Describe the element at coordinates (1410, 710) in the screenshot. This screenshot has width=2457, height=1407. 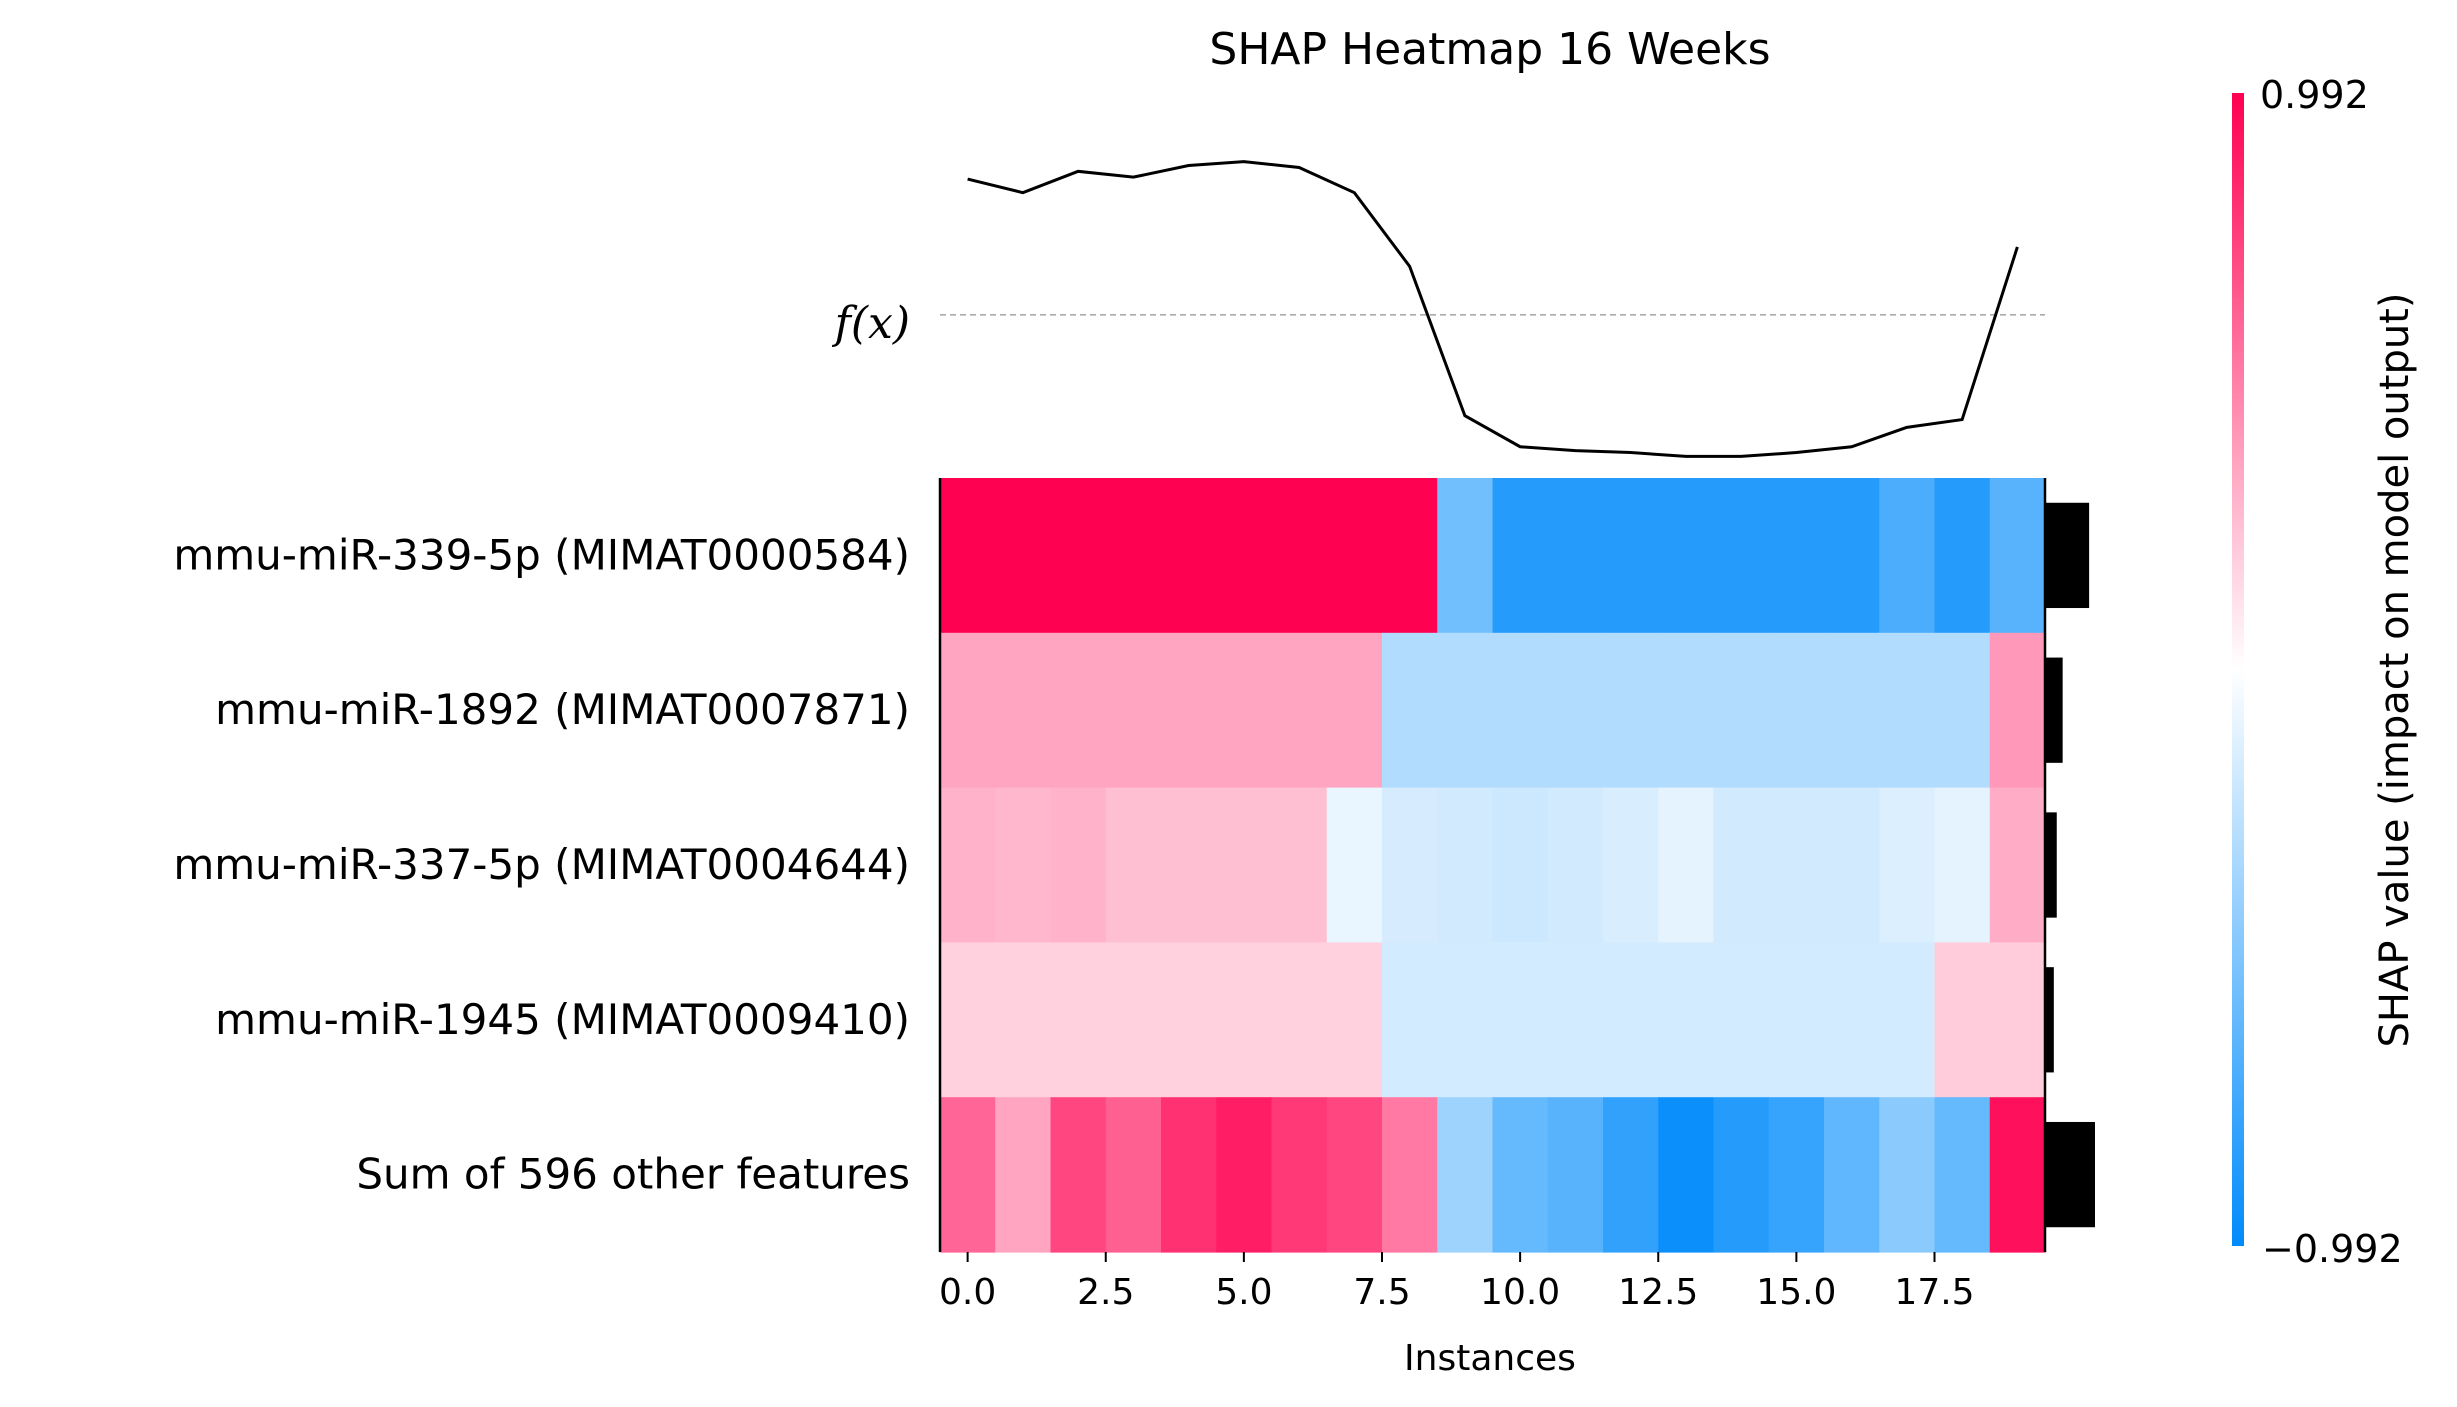
I see `heatmap-cell-f1-i8` at that location.